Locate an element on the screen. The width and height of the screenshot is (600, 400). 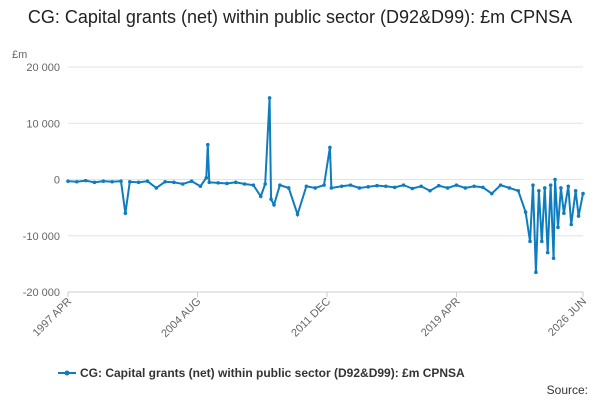
x-tick-label: 2011 DEC is located at coordinates (311, 318).